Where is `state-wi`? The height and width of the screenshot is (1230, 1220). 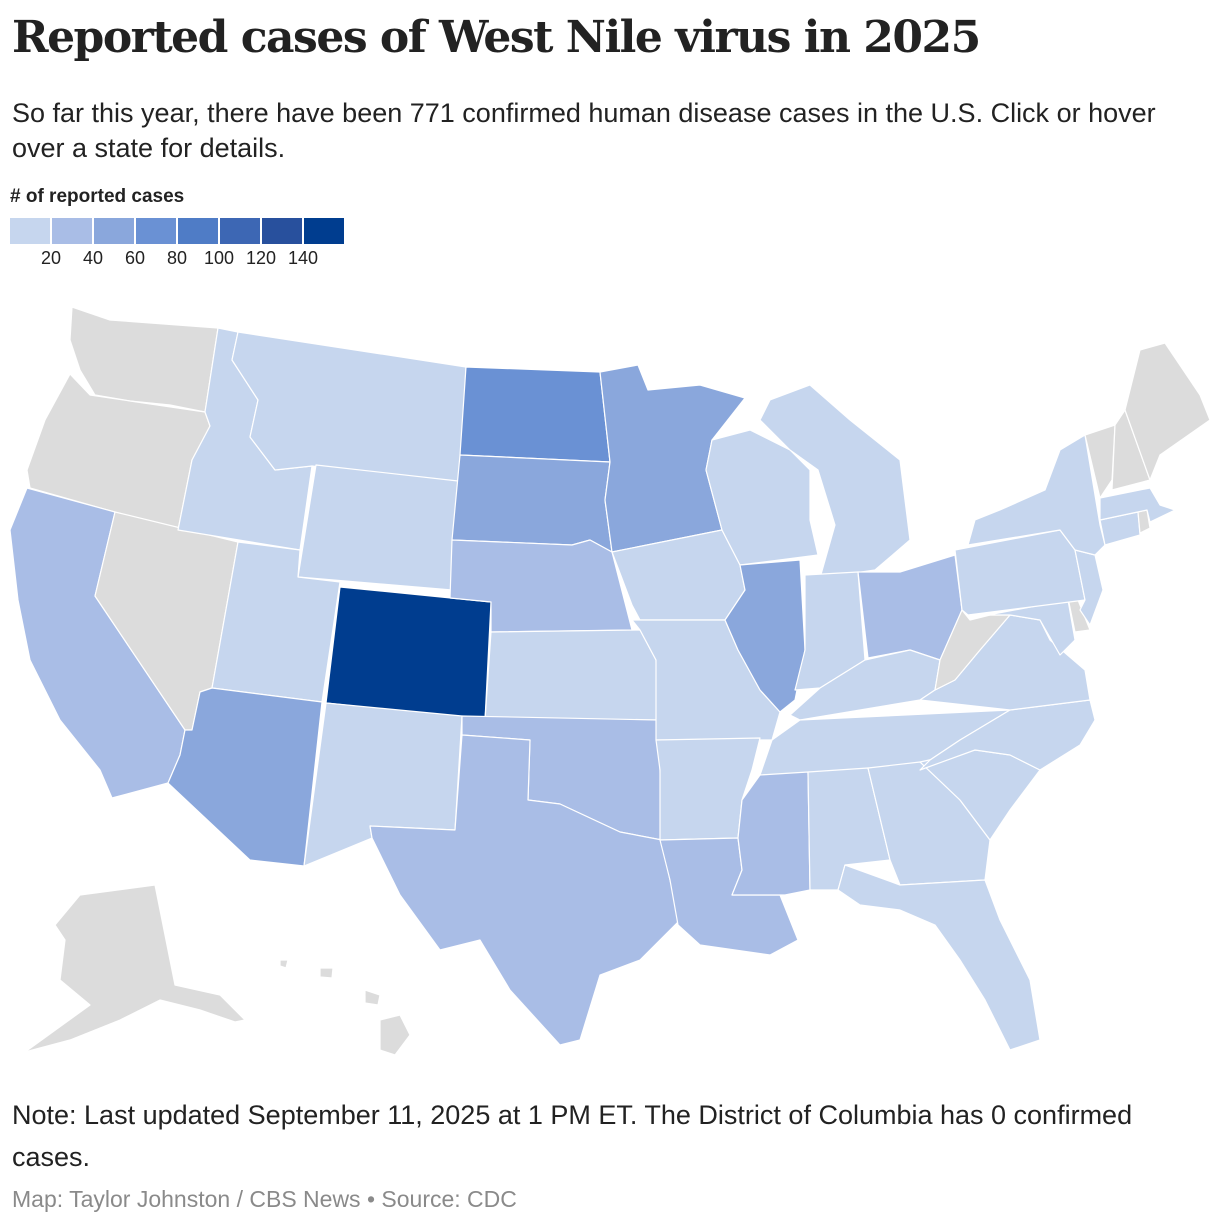
state-wi is located at coordinates (762, 497).